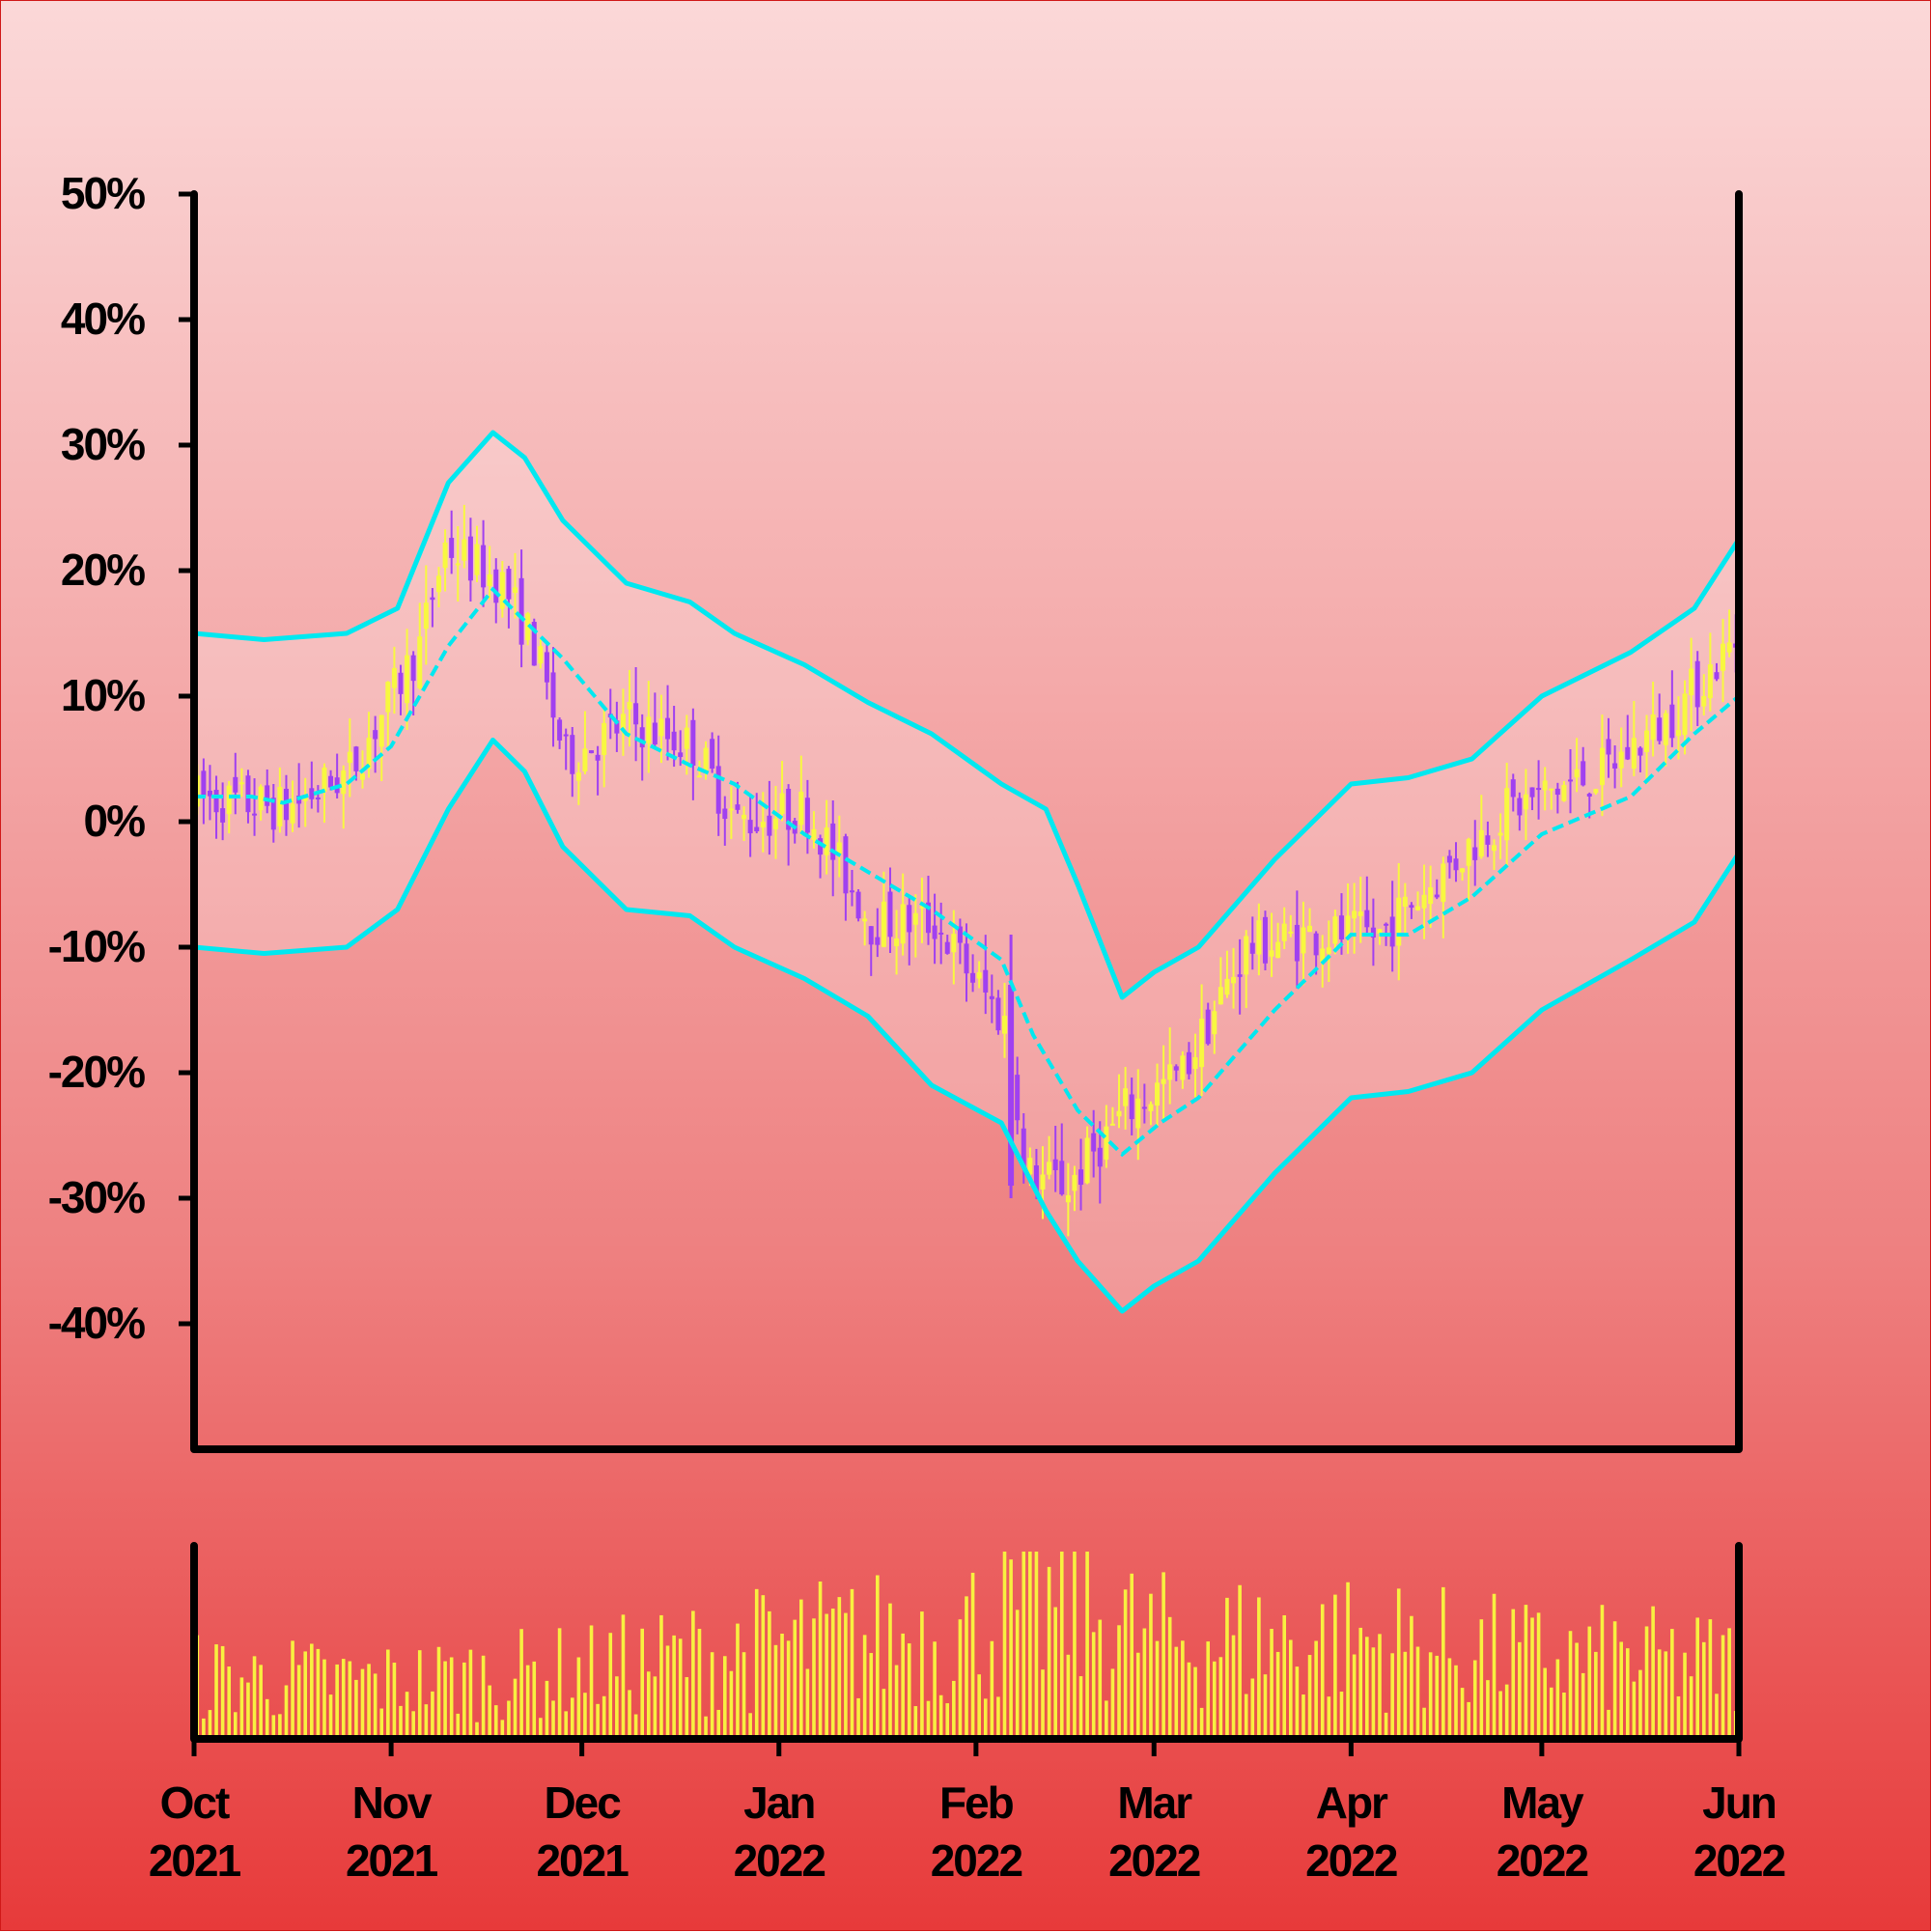  I want to click on y-tick-label: -20%, so click(96, 1072).